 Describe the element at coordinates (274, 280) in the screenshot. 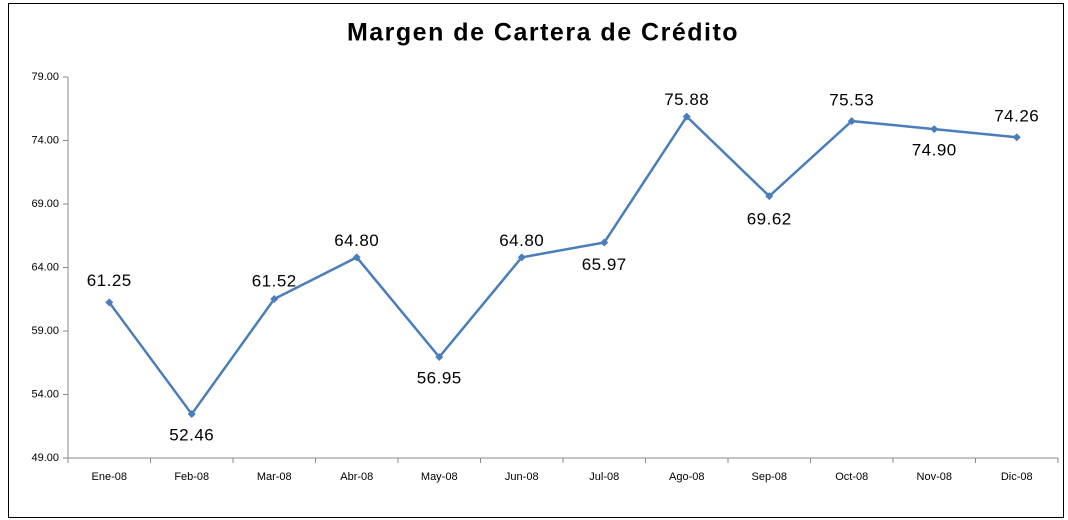

I see `data-label: 61.52` at that location.